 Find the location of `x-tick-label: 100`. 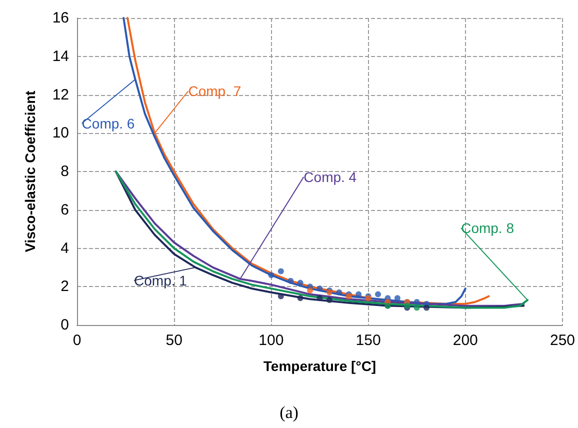

x-tick-label: 100 is located at coordinates (271, 340).